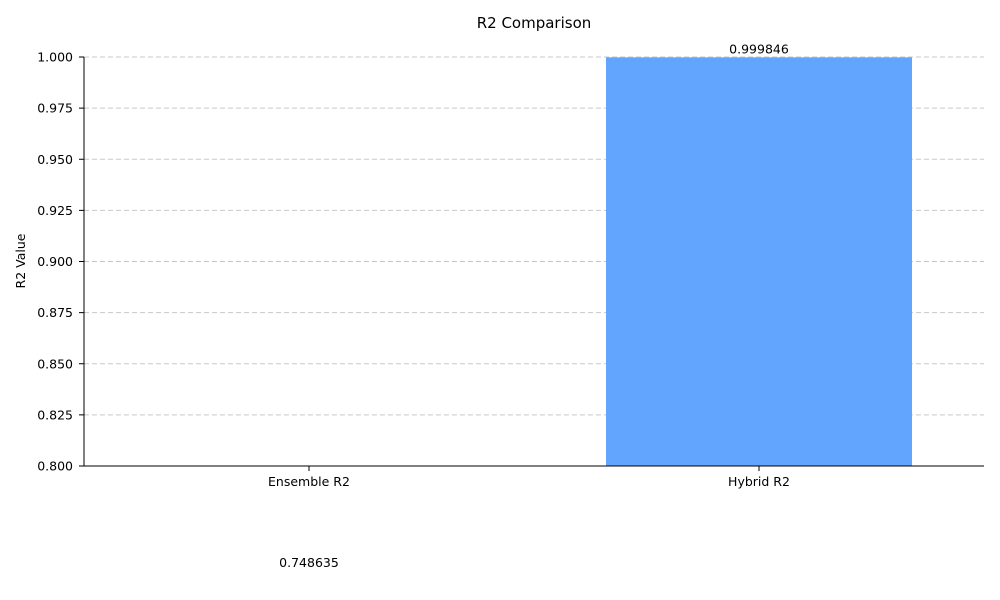  Describe the element at coordinates (759, 48) in the screenshot. I see `bar-value-label: 0.999846` at that location.